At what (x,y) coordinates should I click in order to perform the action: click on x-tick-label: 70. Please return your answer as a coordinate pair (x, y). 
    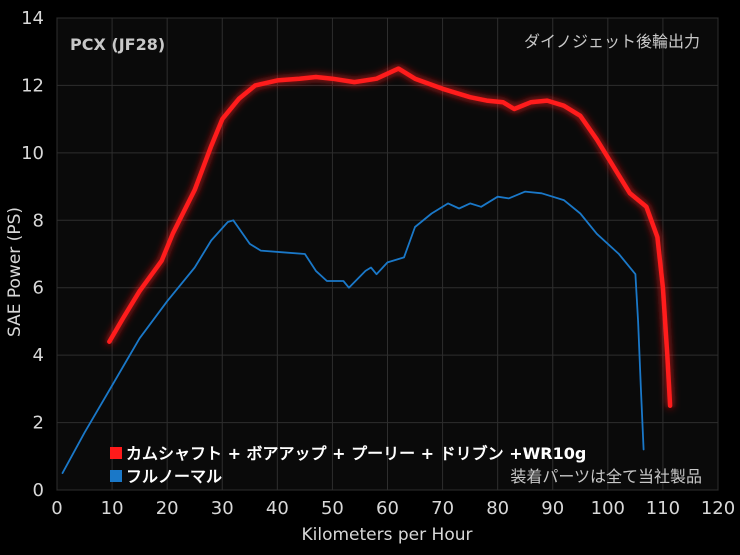
    Looking at the image, I should click on (442, 508).